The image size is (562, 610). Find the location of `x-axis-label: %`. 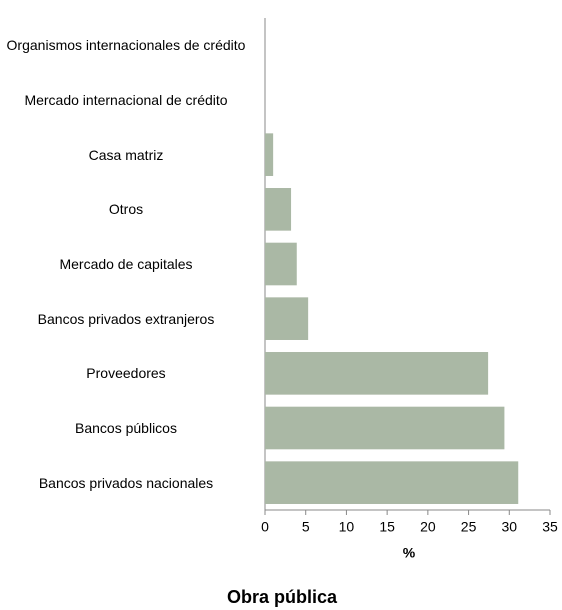

x-axis-label: % is located at coordinates (409, 553).